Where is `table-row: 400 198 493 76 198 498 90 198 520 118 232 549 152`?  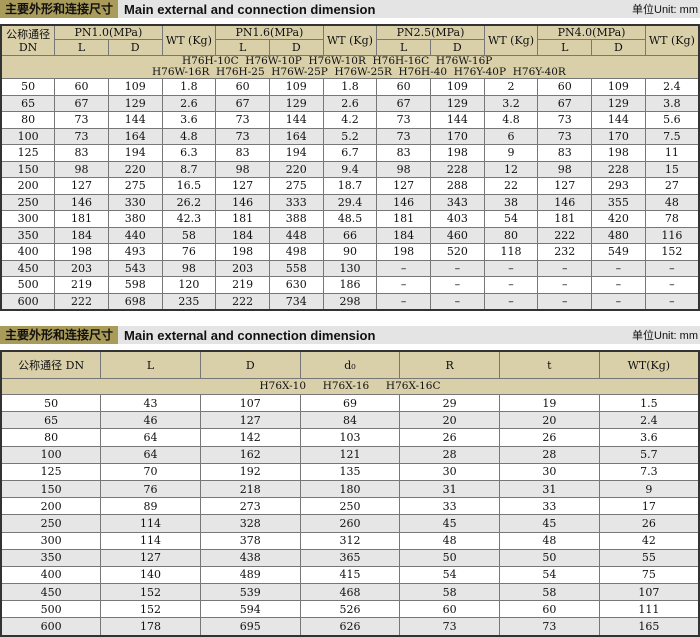 table-row: 400 198 493 76 198 498 90 198 520 118 232 549 152 is located at coordinates (350, 252).